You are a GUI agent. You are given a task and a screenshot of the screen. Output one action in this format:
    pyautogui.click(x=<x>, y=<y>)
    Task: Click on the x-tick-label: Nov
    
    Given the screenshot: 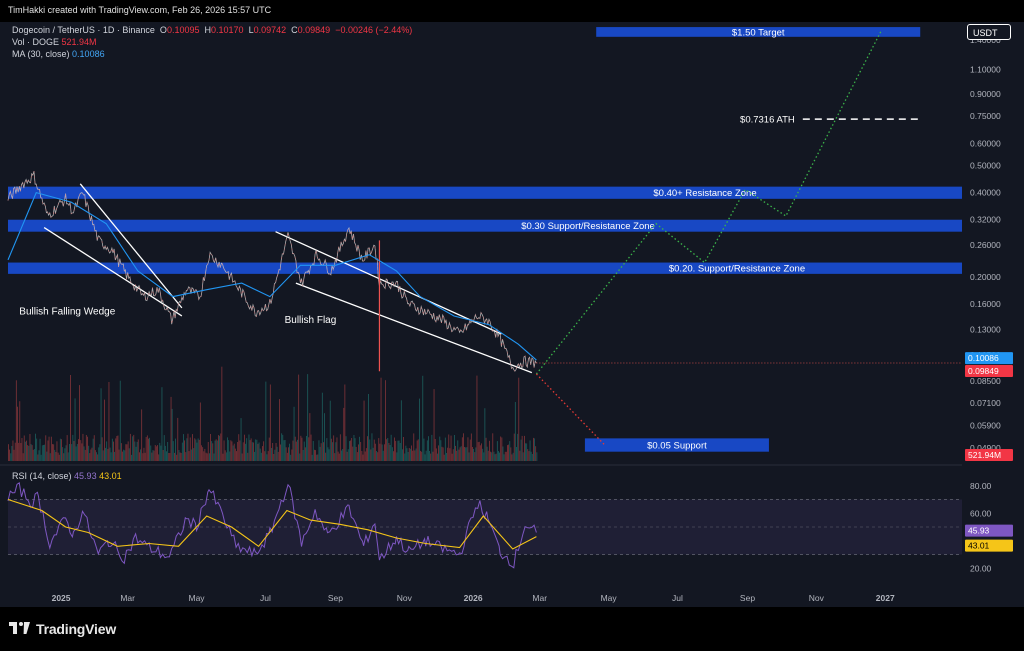 What is the action you would take?
    pyautogui.click(x=405, y=598)
    